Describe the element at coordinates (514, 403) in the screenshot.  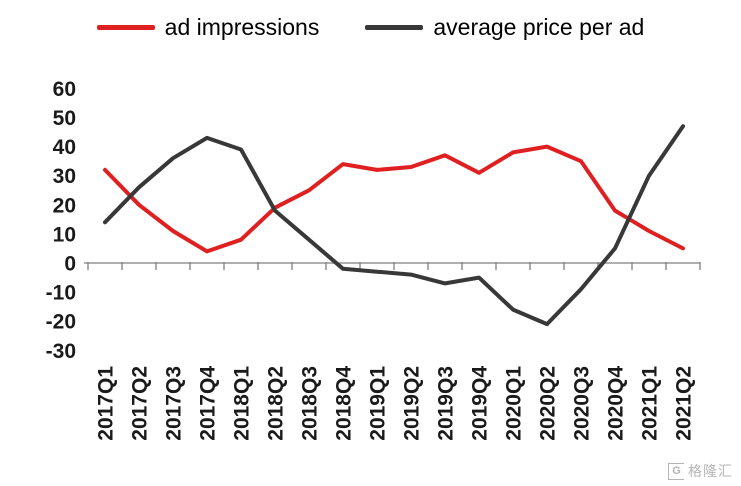
I see `x-axis-tick-label: 2020Q1` at that location.